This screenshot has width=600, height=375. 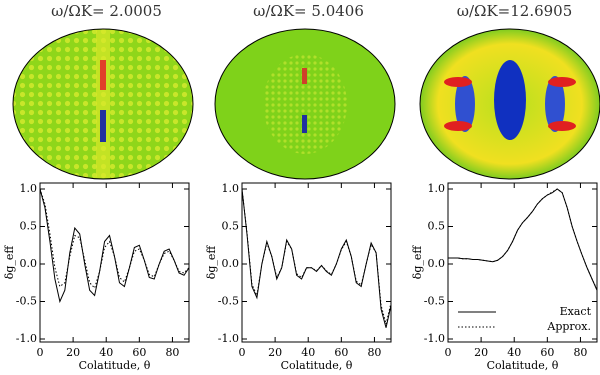 What do you see at coordinates (308, 11) in the screenshot?
I see `chart-title: ω/ΩK= 5.0406` at bounding box center [308, 11].